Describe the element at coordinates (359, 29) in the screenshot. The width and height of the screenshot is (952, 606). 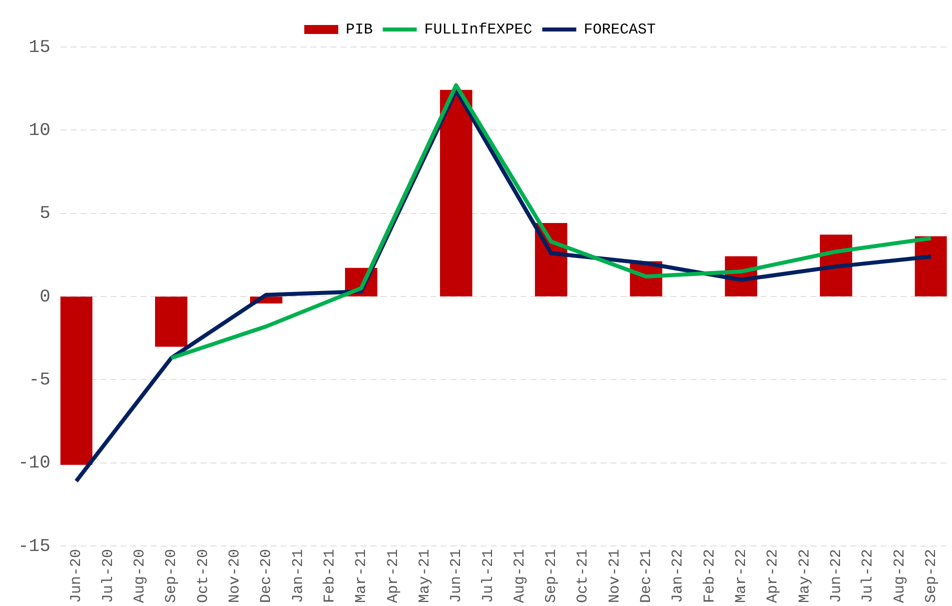
I see `legend-label: PIB` at that location.